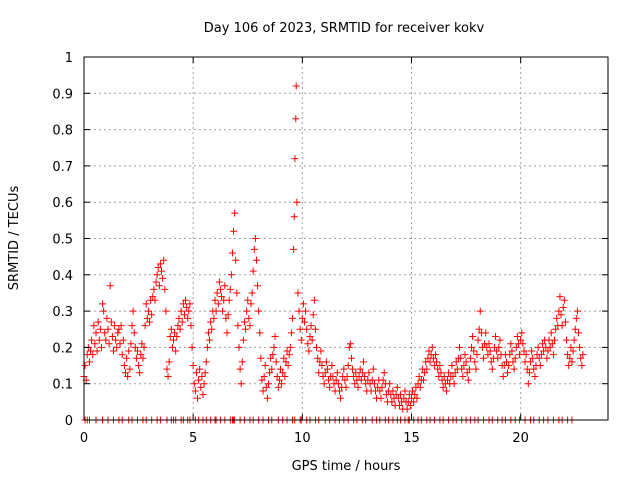  What do you see at coordinates (62, 348) in the screenshot?
I see `y-tick-label: 0.2` at bounding box center [62, 348].